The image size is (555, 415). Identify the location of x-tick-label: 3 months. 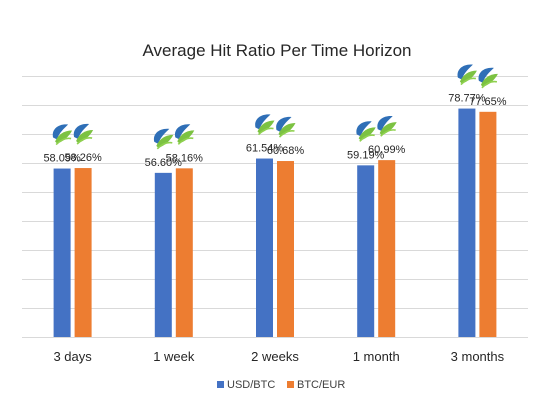
(478, 356).